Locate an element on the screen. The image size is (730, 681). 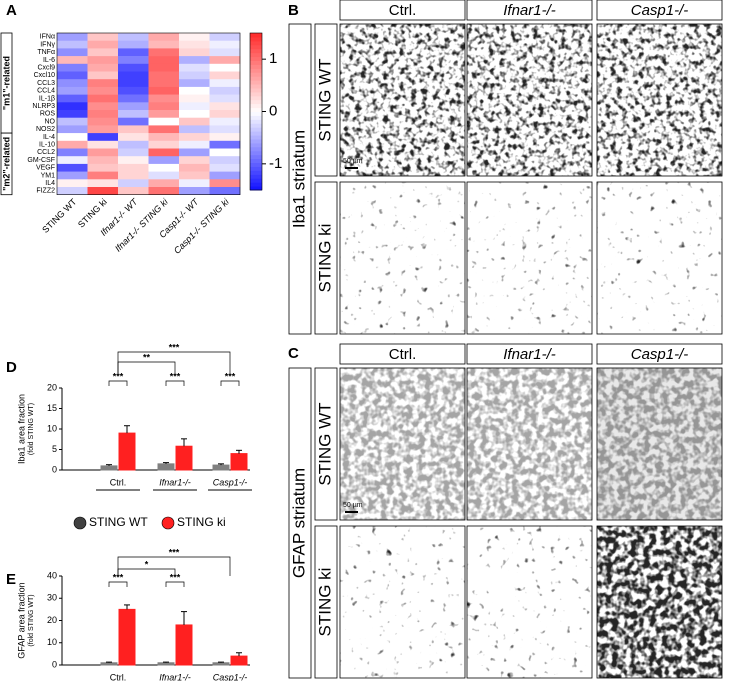
significance-label: * is located at coordinates (147, 564).